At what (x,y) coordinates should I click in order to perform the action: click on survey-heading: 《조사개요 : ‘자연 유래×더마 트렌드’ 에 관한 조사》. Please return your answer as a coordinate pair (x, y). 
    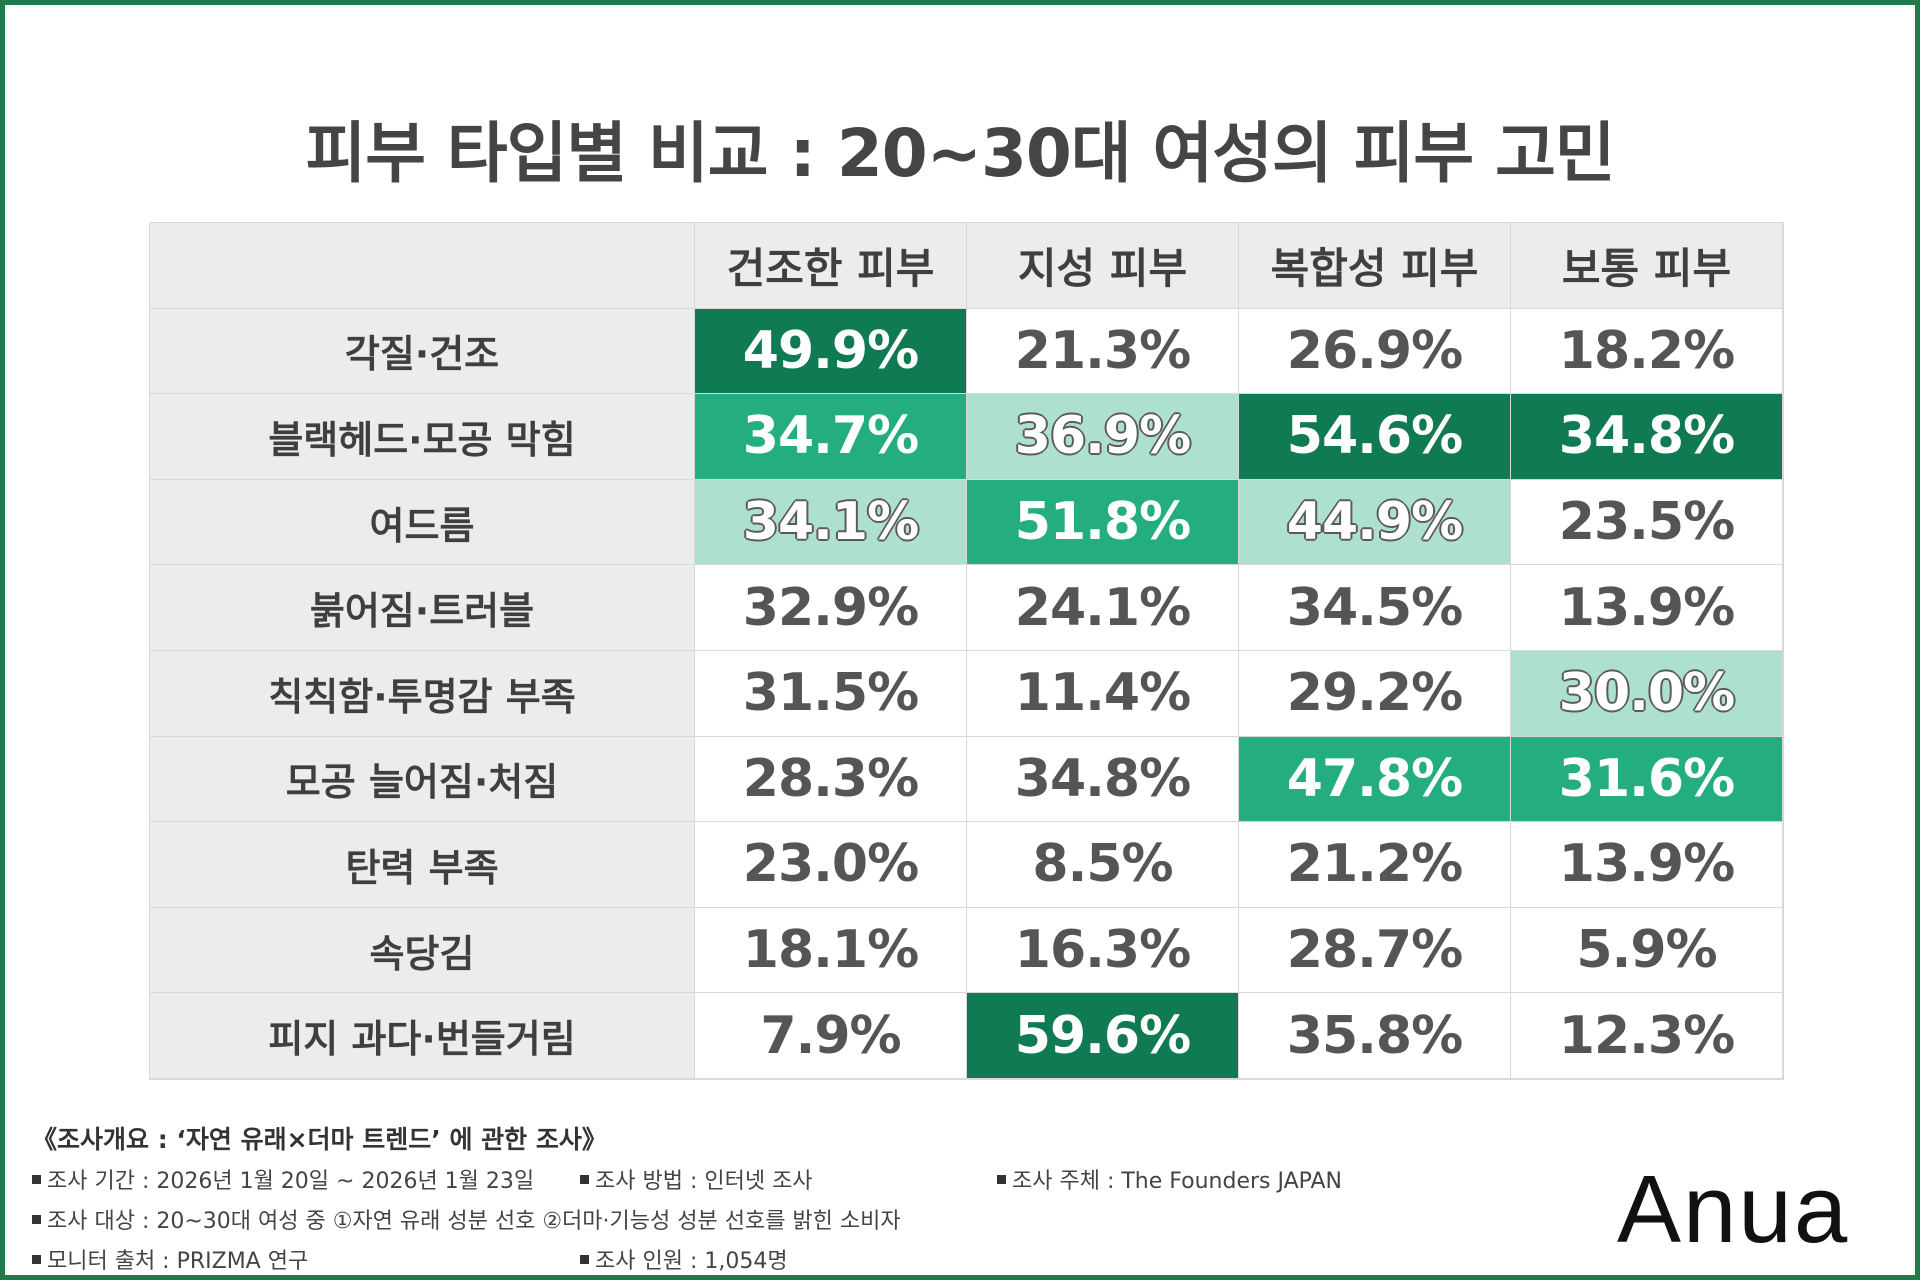
    Looking at the image, I should click on (319, 1139).